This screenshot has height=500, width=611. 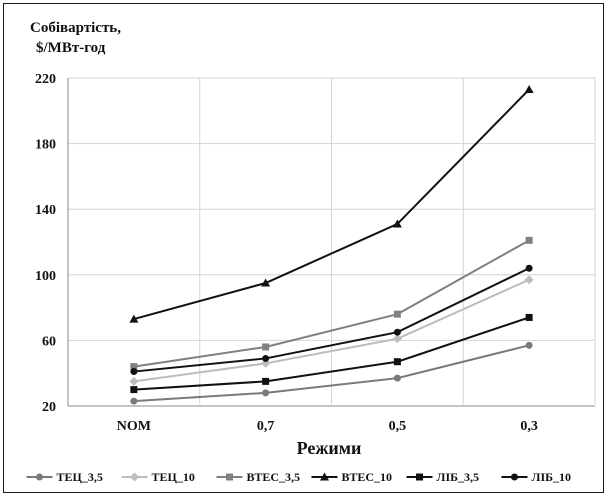 What do you see at coordinates (329, 448) in the screenshot?
I see `x-axis-label: Режими` at bounding box center [329, 448].